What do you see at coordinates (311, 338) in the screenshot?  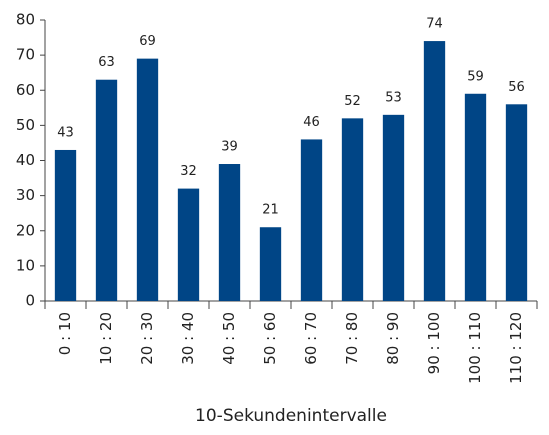 I see `x-tick-label: 60 : 70` at bounding box center [311, 338].